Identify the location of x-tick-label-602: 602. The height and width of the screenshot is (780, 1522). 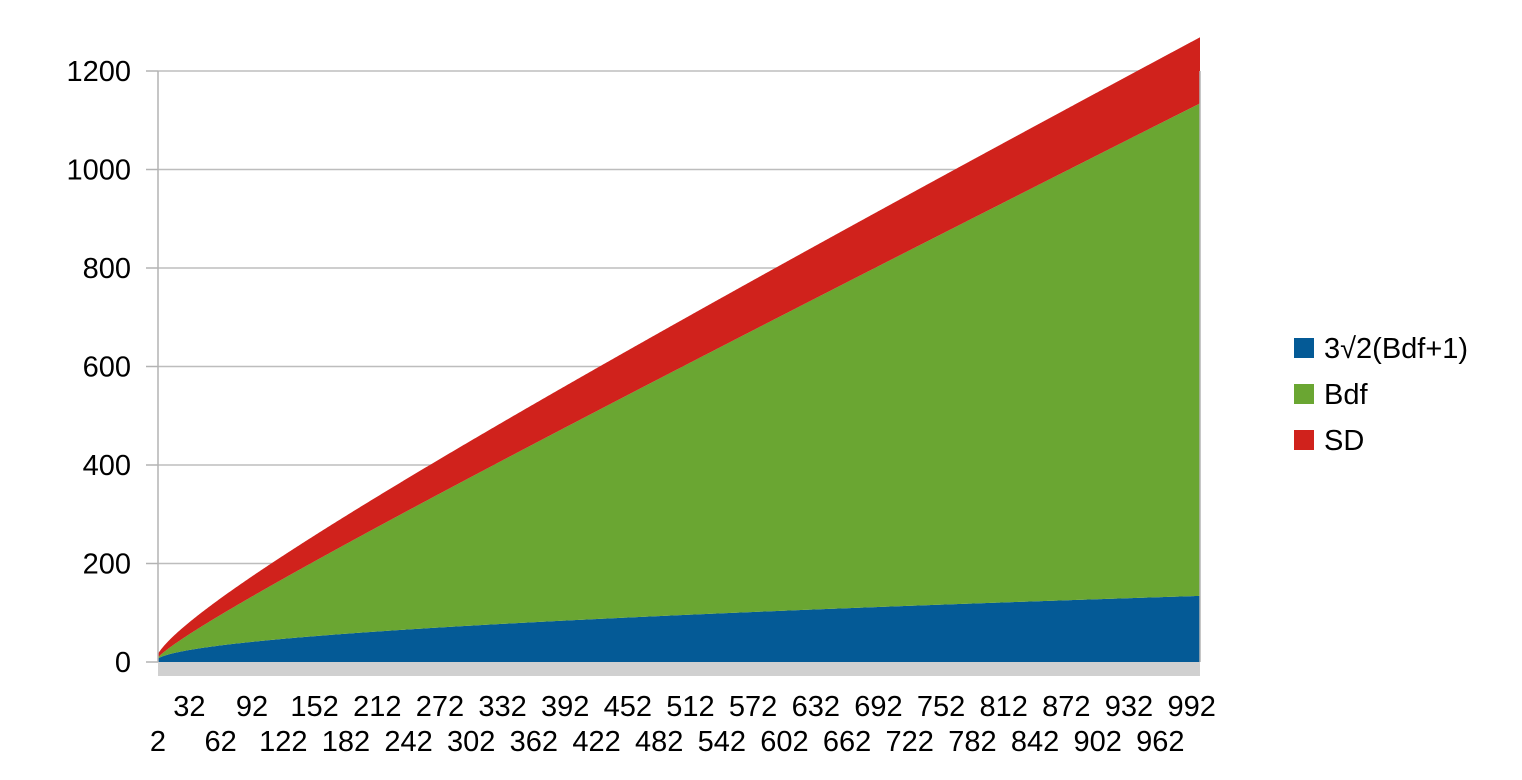
(784, 742).